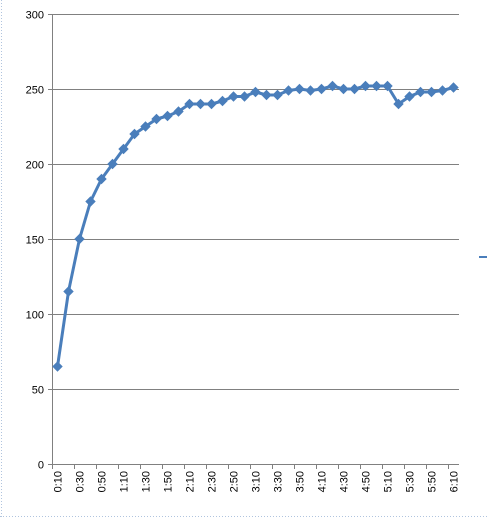  Describe the element at coordinates (345, 481) in the screenshot. I see `x-tick-label: 4:30` at that location.